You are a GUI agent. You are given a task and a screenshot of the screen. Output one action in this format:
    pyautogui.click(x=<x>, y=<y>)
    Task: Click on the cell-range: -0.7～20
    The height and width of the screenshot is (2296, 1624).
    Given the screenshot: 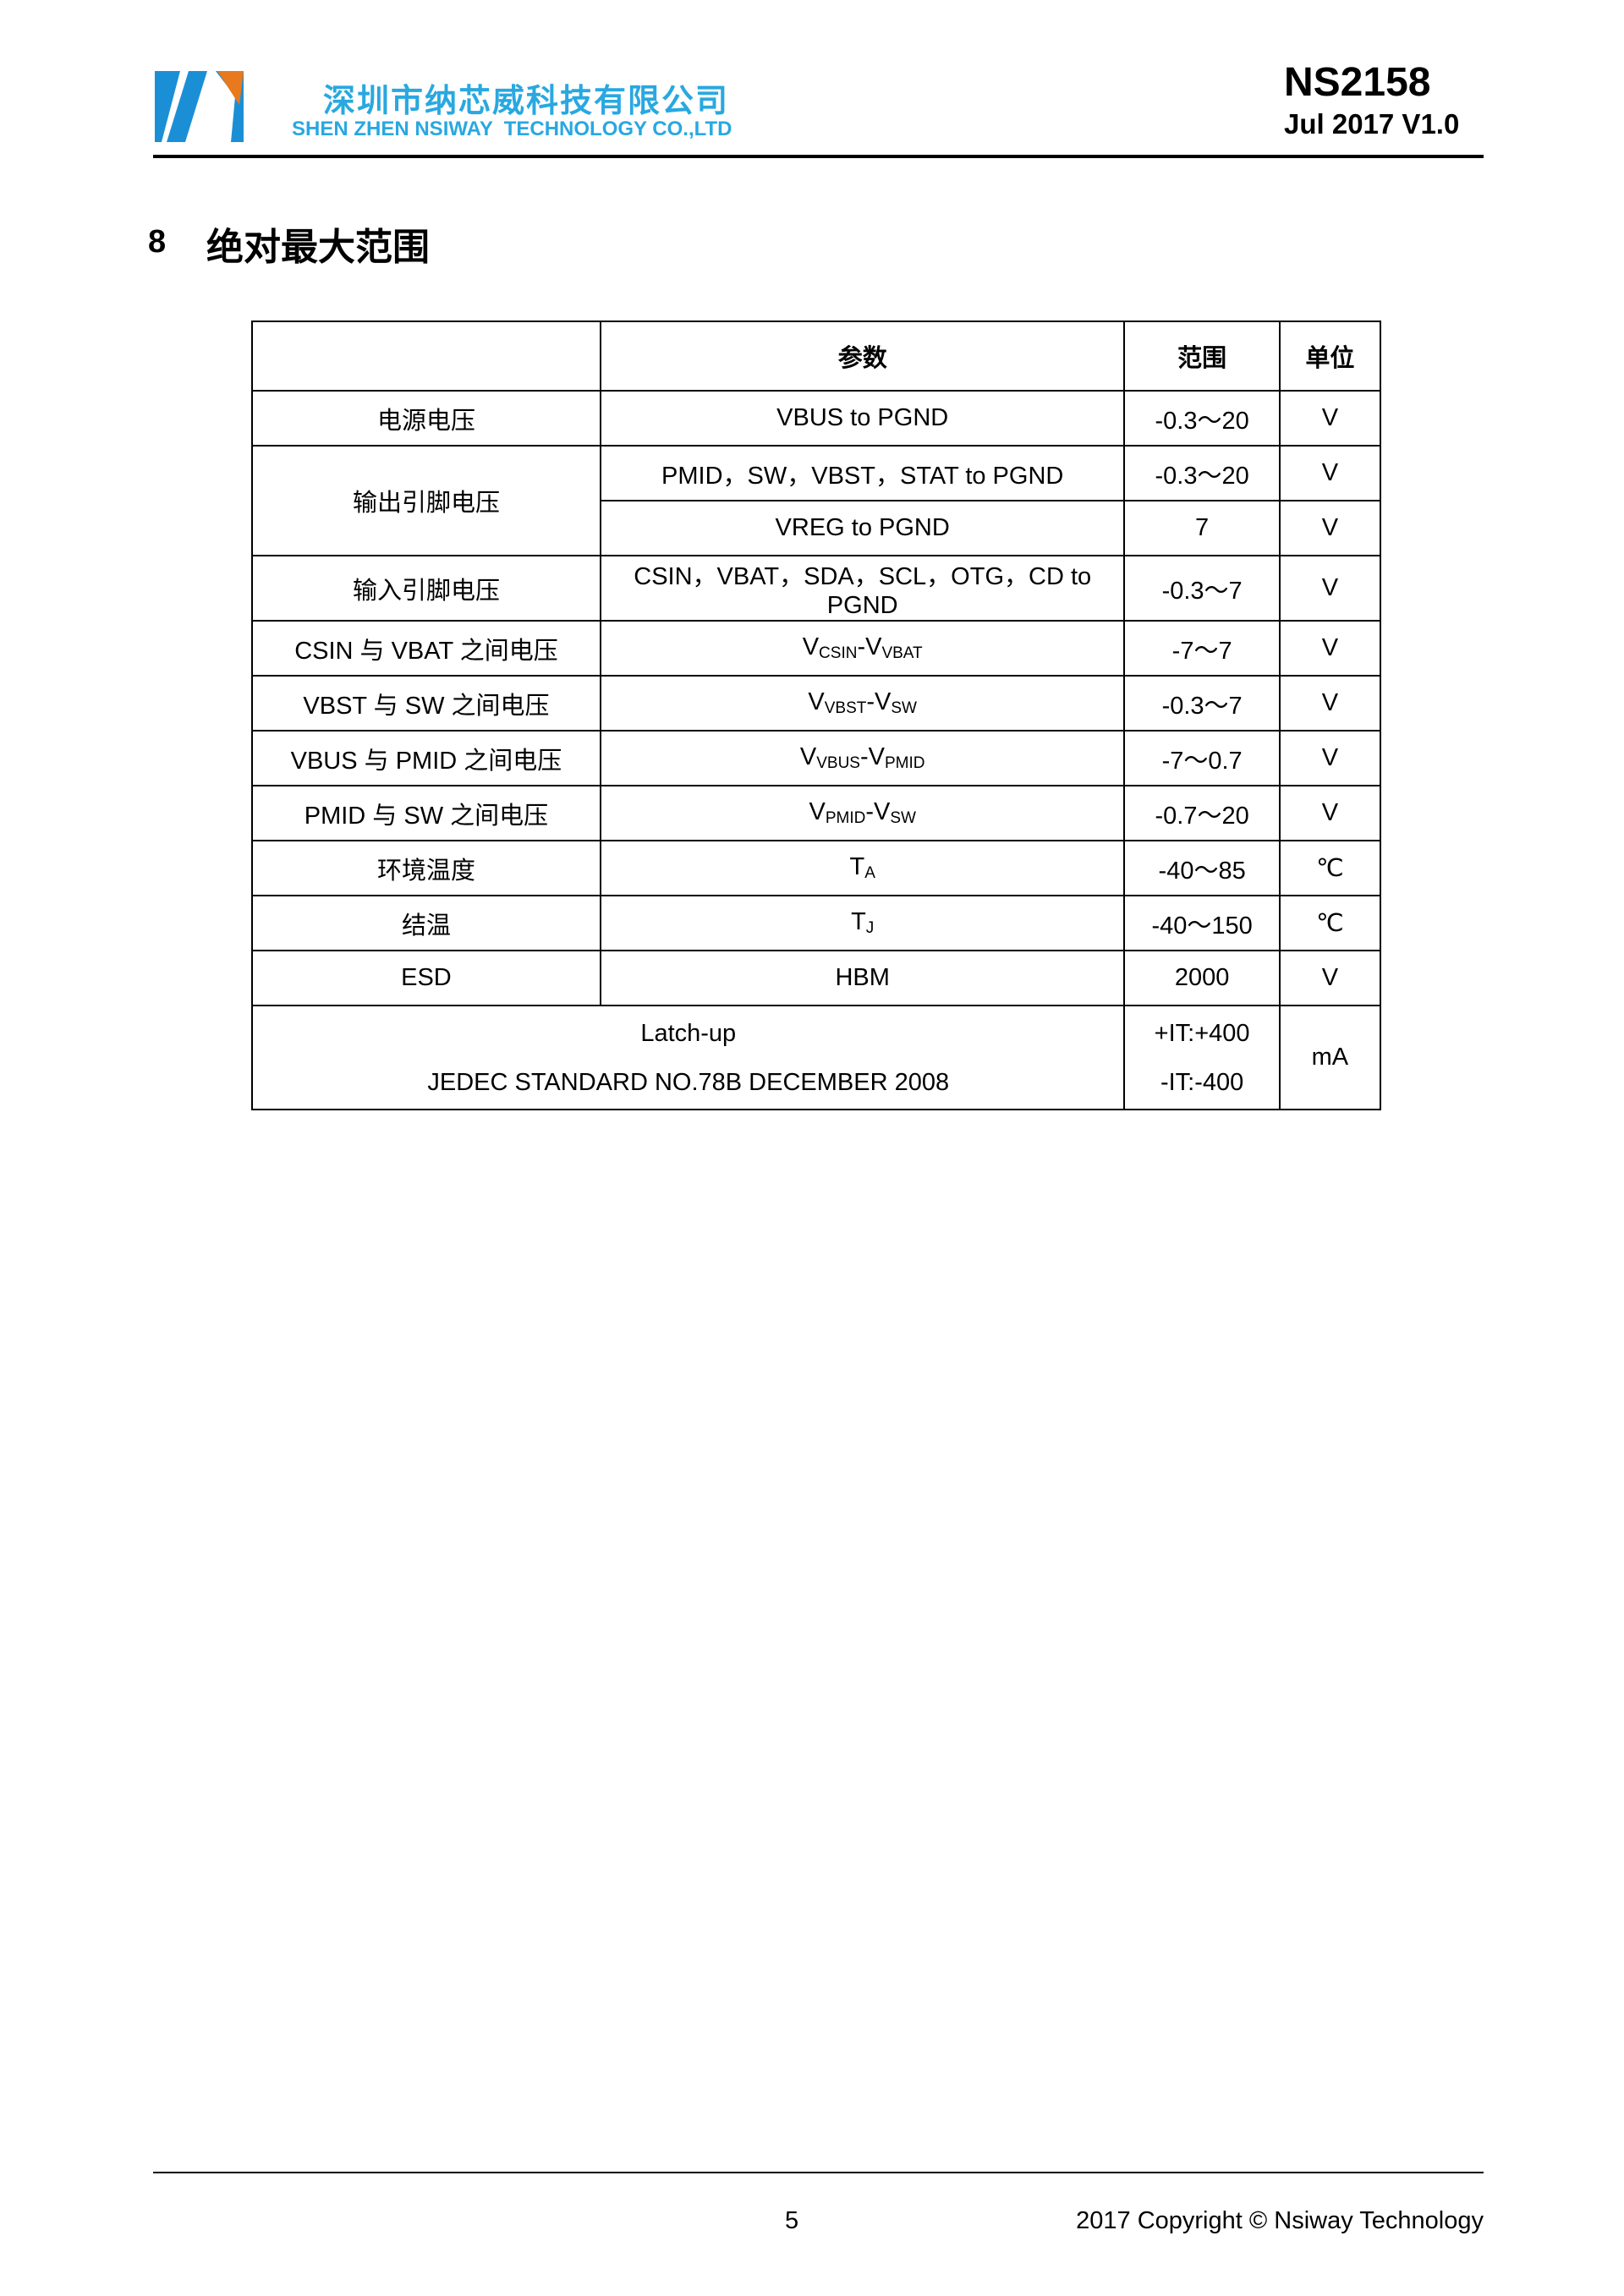 What is the action you would take?
    pyautogui.click(x=1202, y=813)
    